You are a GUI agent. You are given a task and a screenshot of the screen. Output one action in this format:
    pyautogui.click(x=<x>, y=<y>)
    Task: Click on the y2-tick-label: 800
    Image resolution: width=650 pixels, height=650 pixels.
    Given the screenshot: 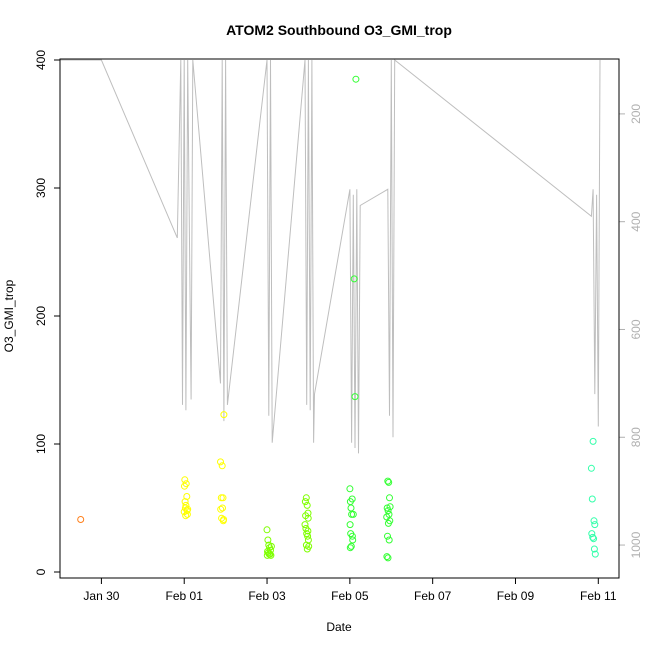 What is the action you would take?
    pyautogui.click(x=636, y=437)
    